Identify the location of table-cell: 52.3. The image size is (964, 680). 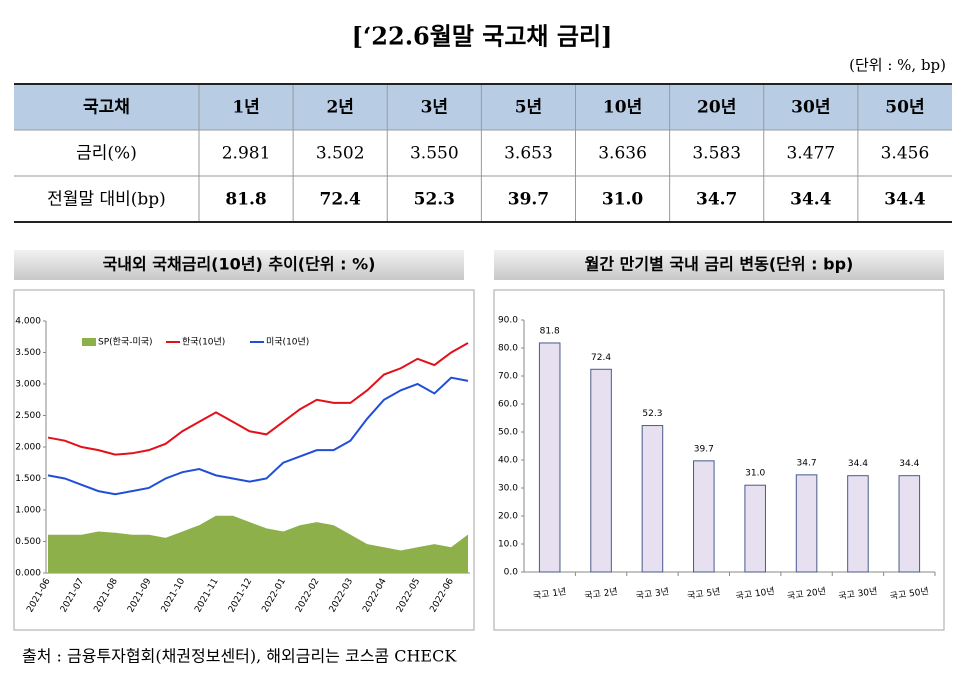
(434, 200).